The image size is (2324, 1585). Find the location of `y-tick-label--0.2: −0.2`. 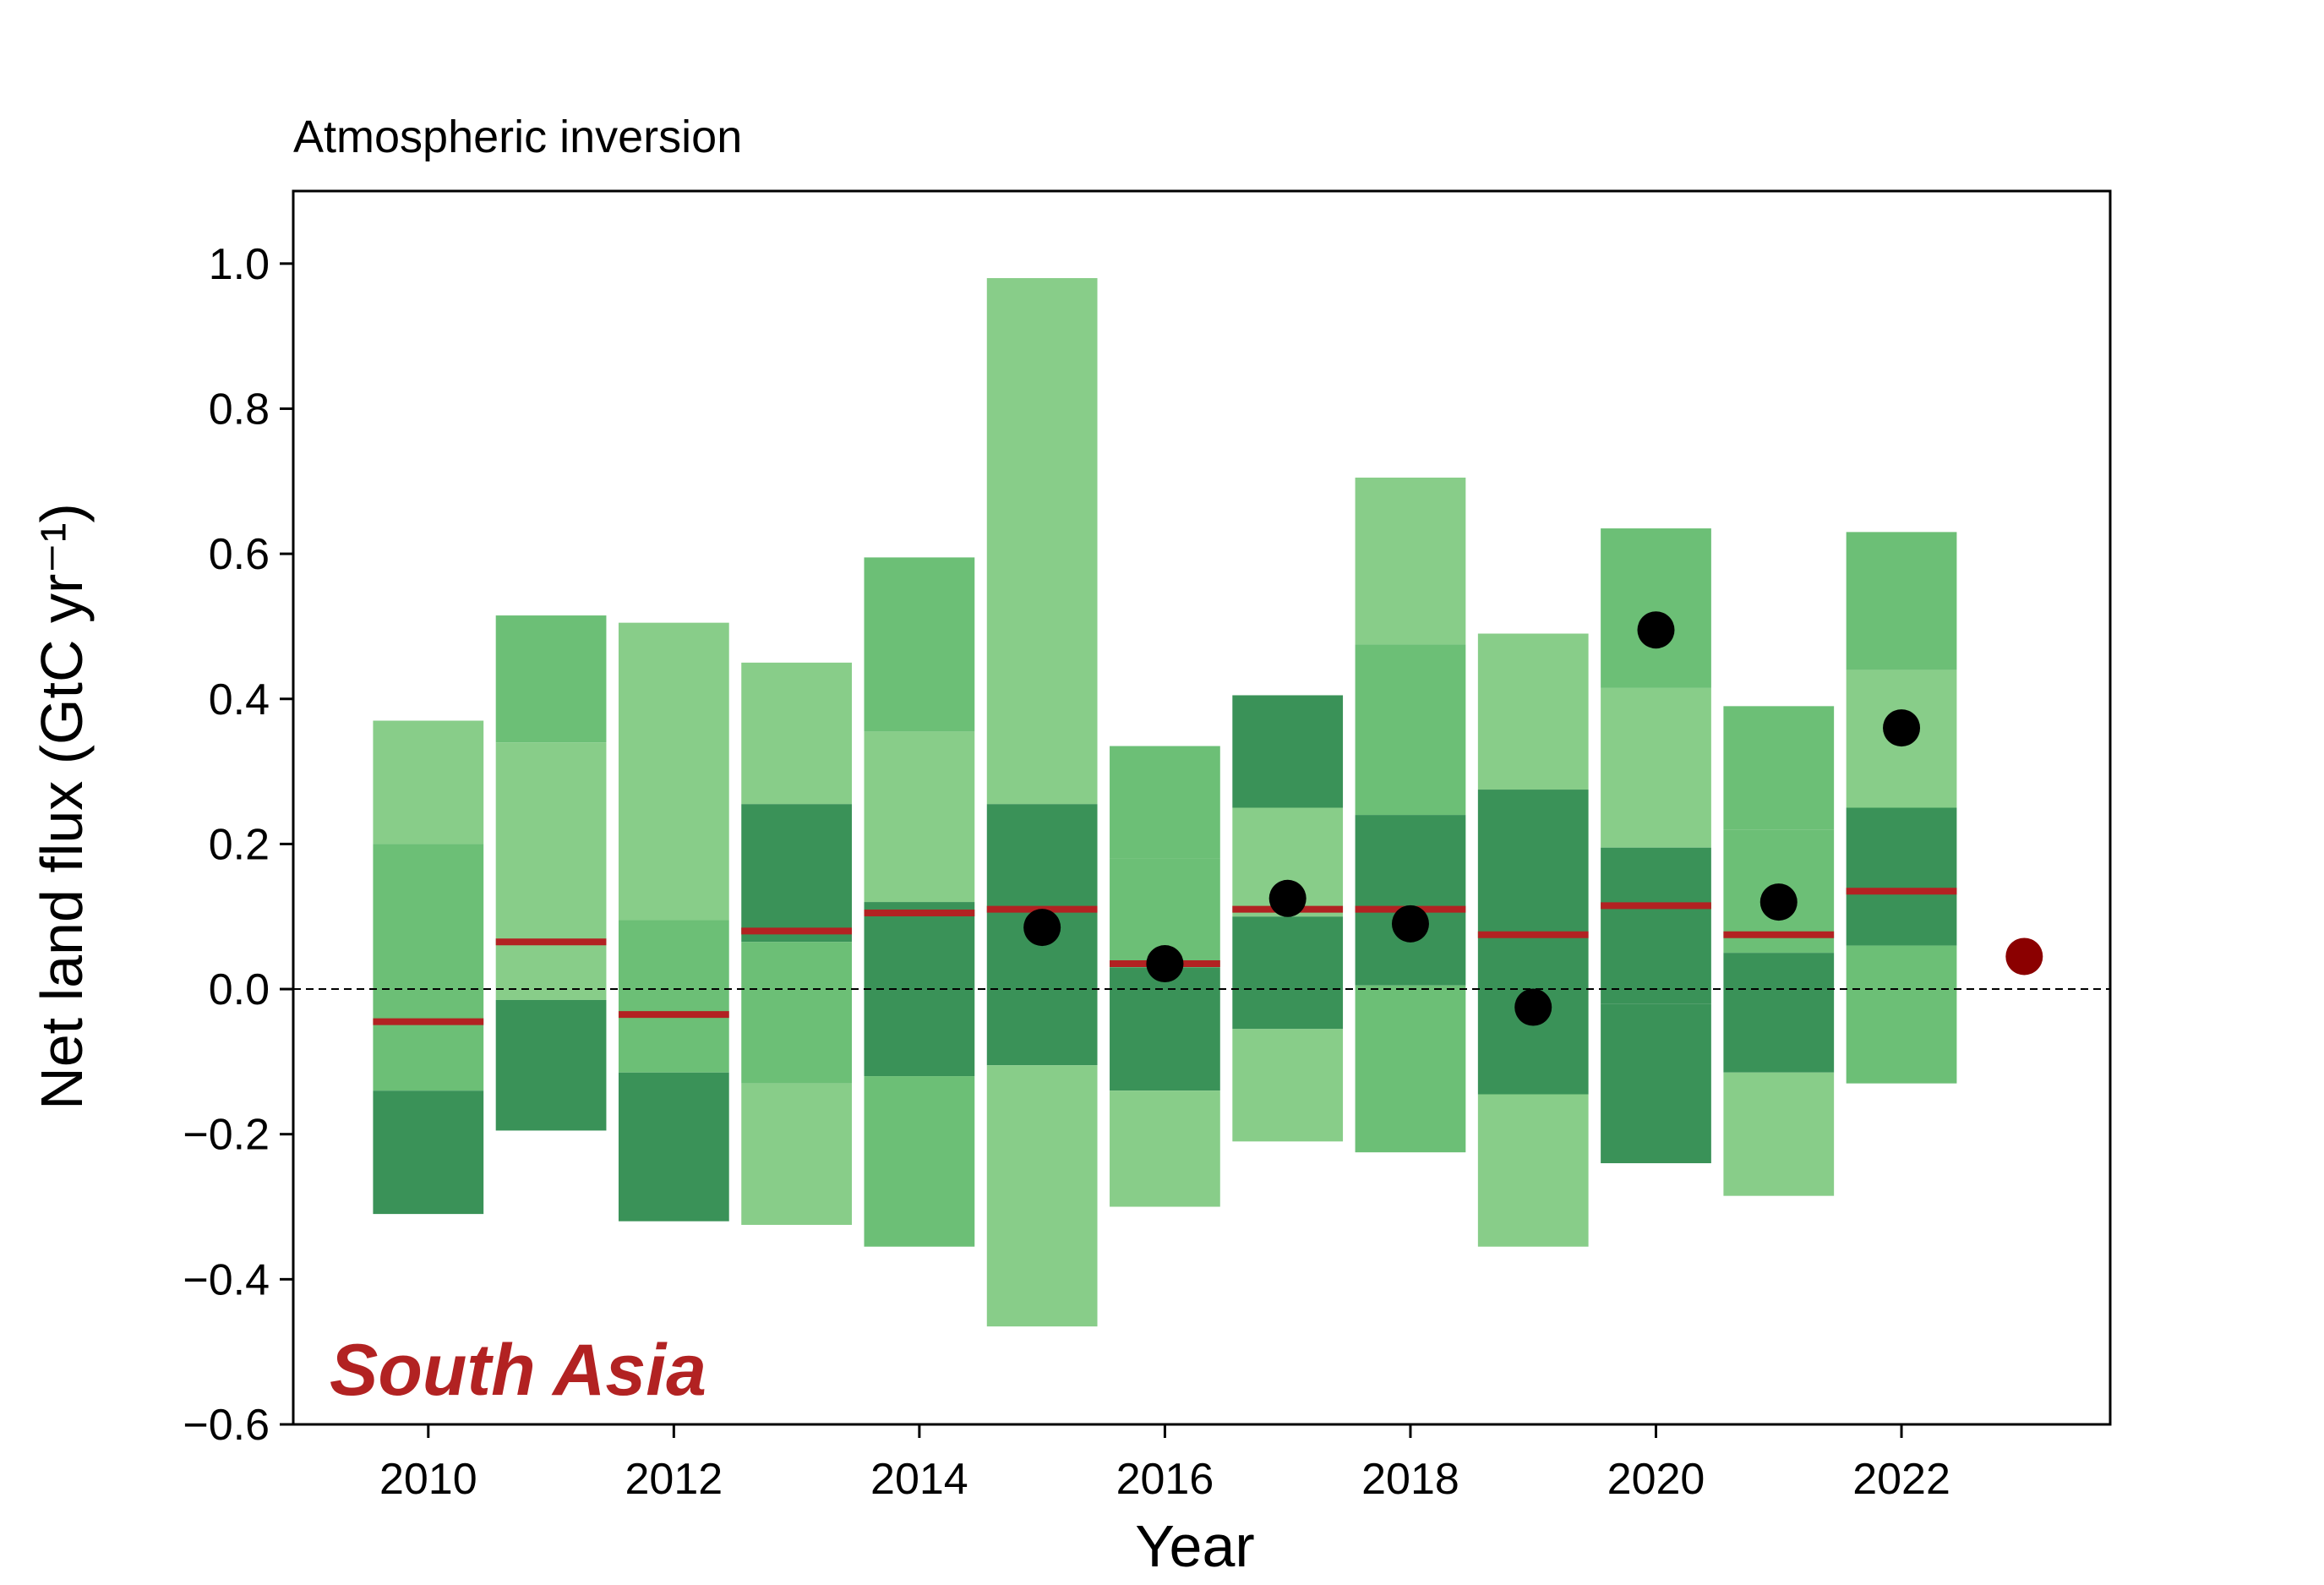

y-tick-label--0.2: −0.2 is located at coordinates (226, 1135).